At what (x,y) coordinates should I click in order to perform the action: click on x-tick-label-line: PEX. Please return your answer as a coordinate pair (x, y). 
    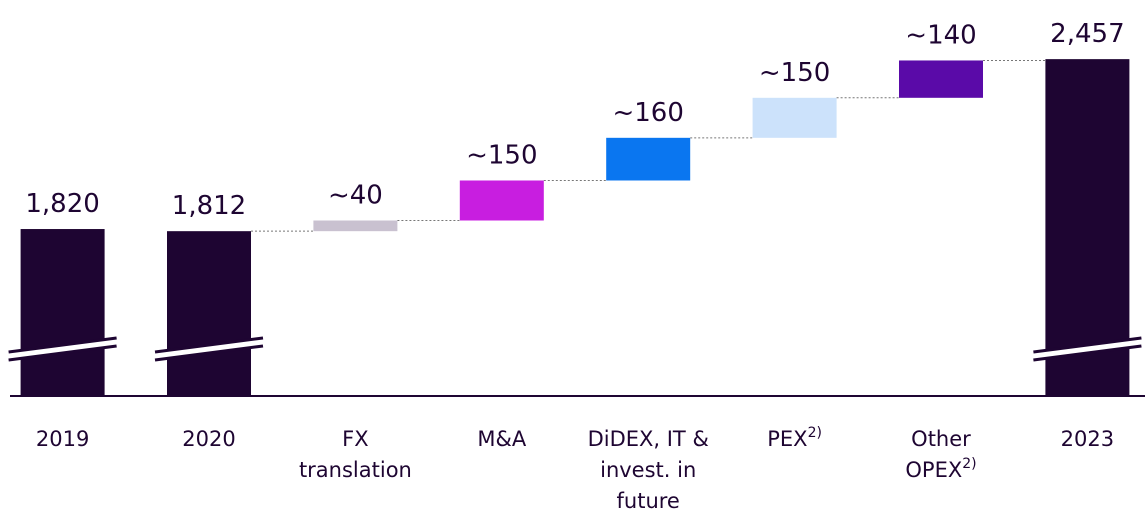
    Looking at the image, I should click on (787, 439).